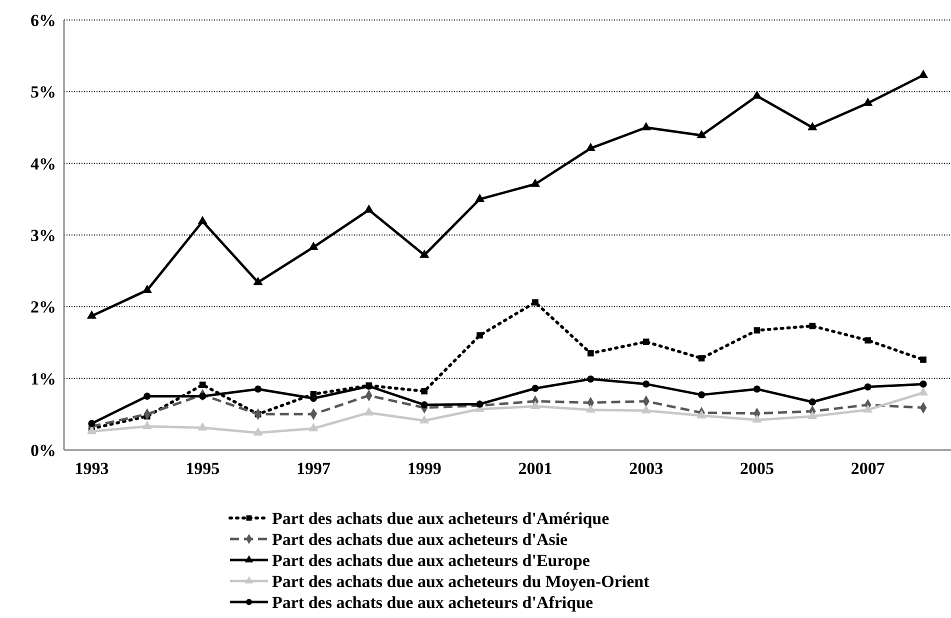 Image resolution: width=951 pixels, height=618 pixels. I want to click on x-tick-label: 2007, so click(868, 468).